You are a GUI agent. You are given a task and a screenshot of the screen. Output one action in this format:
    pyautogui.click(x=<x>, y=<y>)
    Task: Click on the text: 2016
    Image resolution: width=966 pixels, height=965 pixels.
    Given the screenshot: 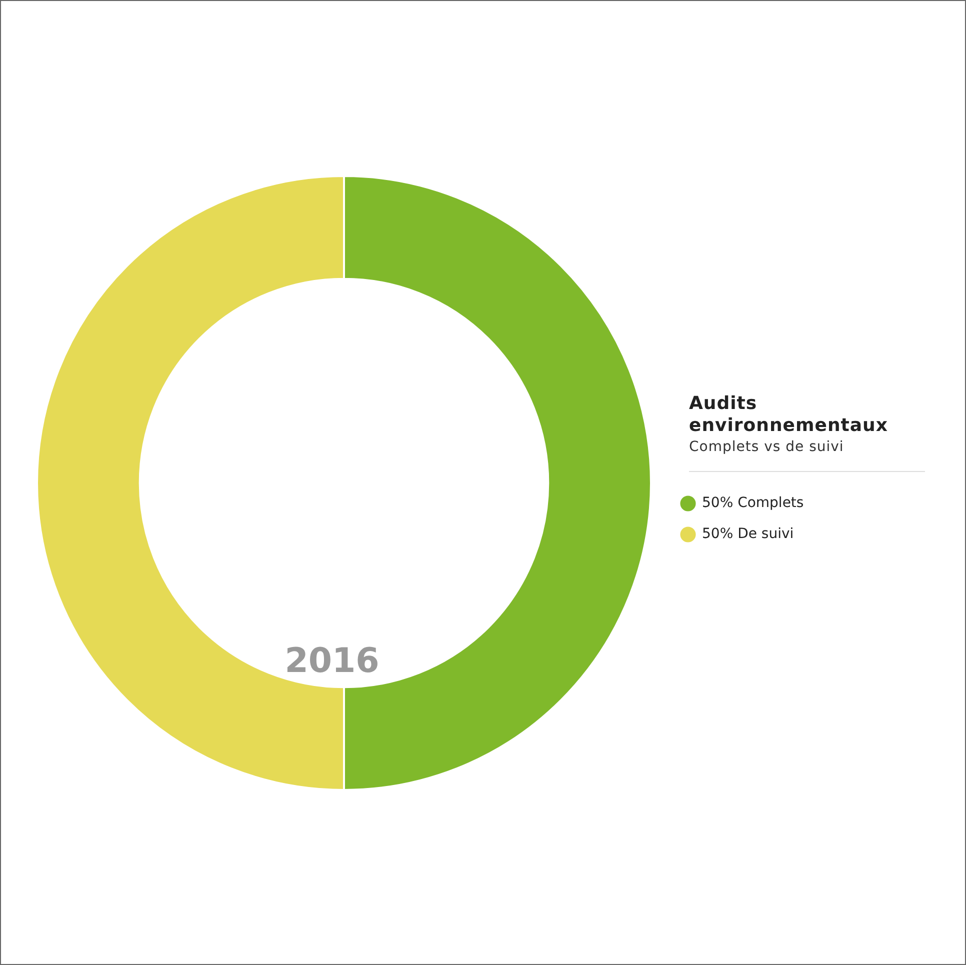 What is the action you would take?
    pyautogui.click(x=332, y=661)
    